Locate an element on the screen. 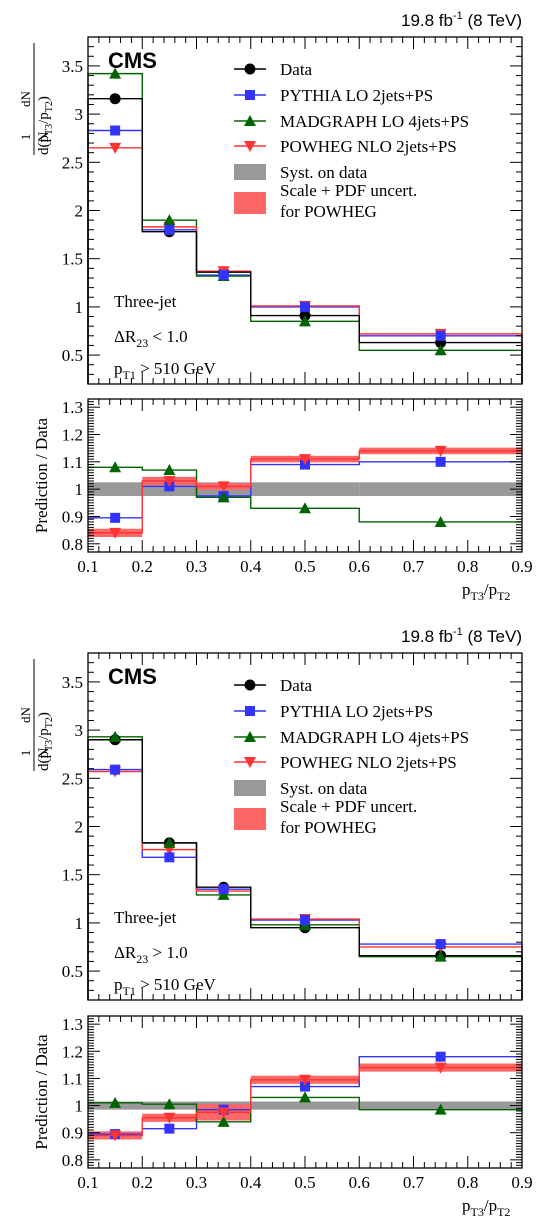  legend-label-scale-for: for POWHEG is located at coordinates (328, 211).